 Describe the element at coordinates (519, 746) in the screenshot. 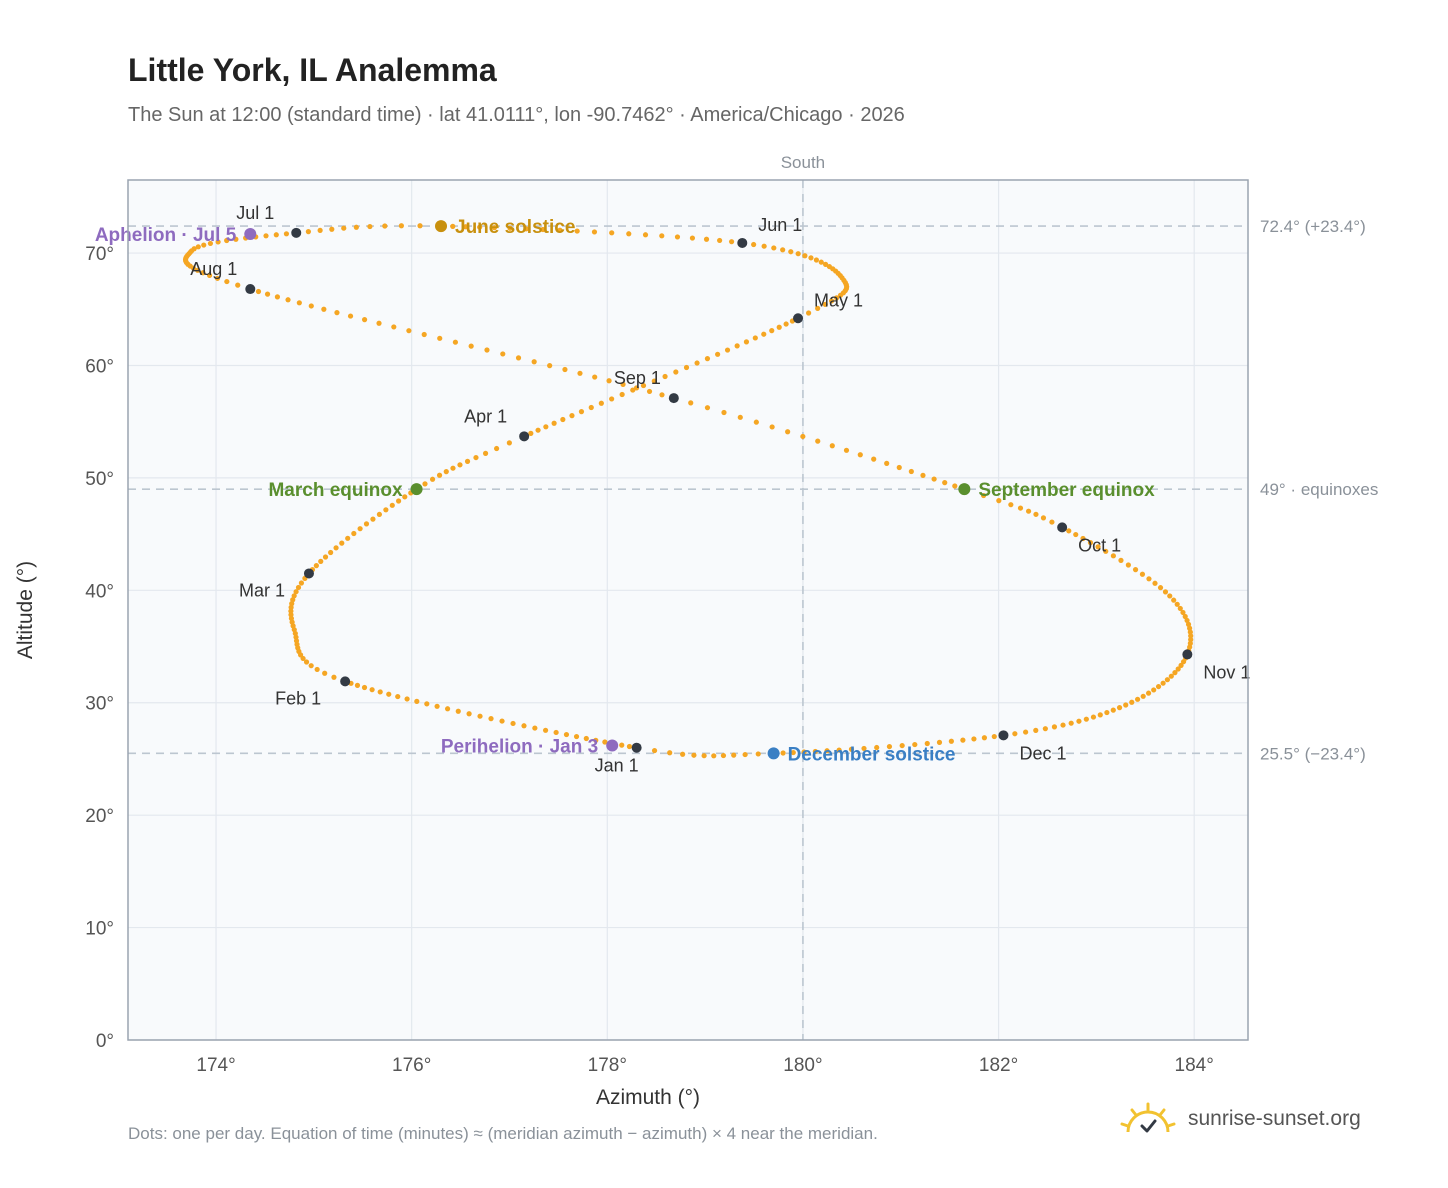

I see `event-label: Perihelion · Jan 3` at that location.